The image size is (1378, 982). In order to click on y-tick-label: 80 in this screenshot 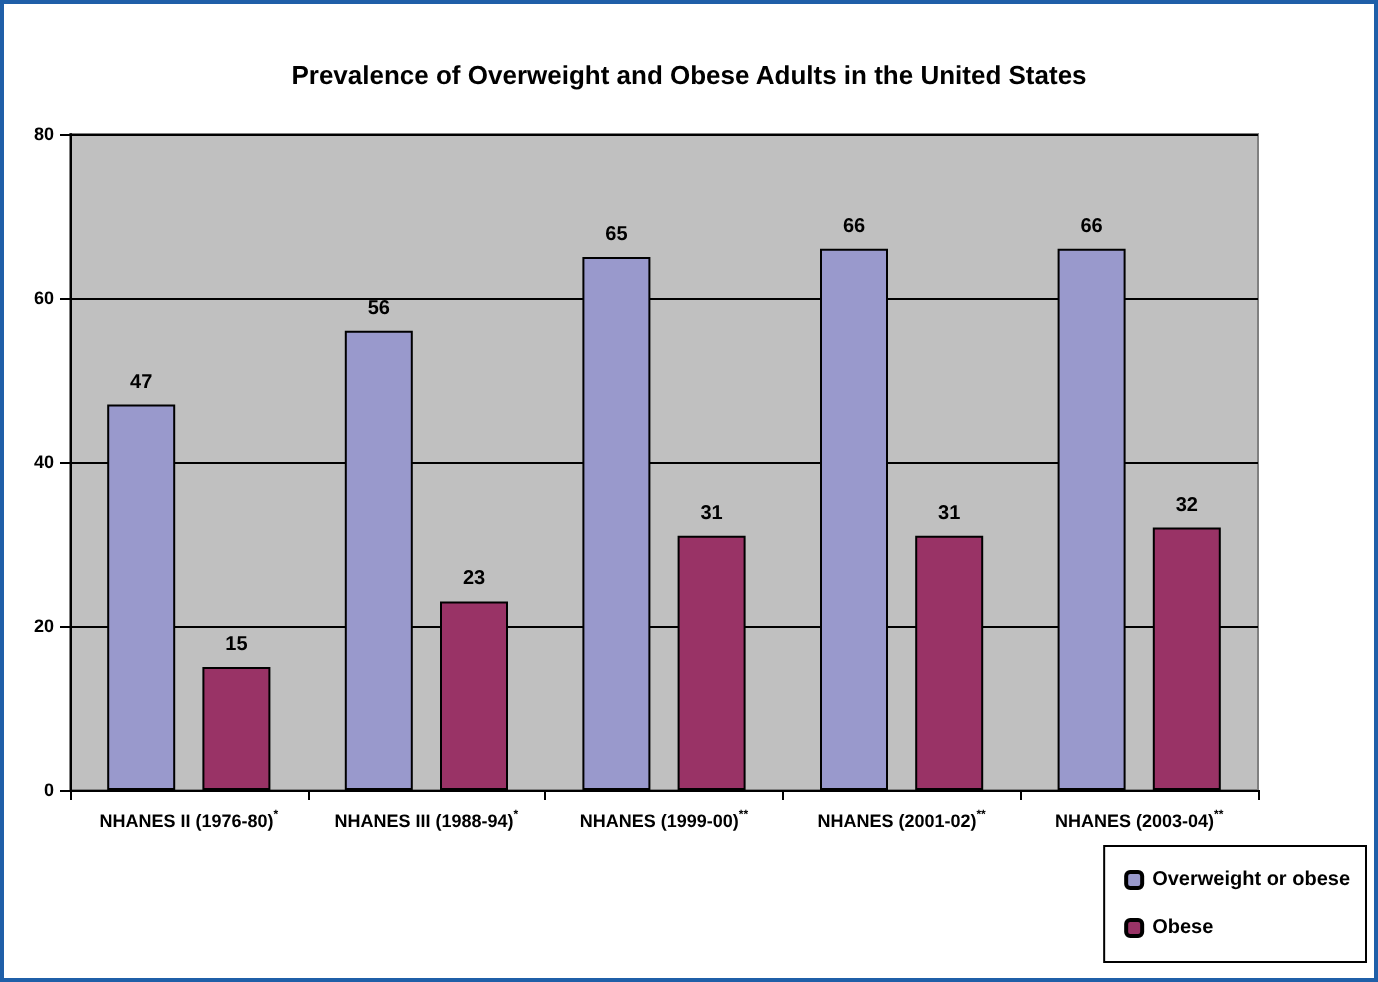, I will do `click(43, 134)`.